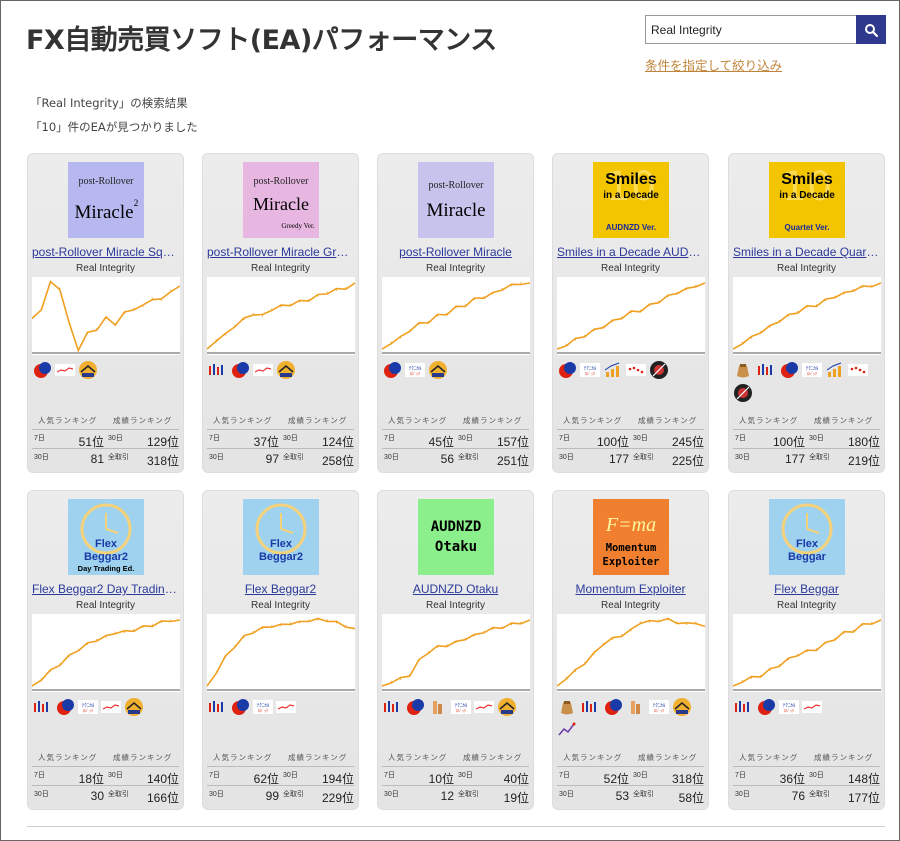 This screenshot has width=900, height=841. Describe the element at coordinates (751, 29) in the screenshot. I see `search-input: Real Integrity` at that location.